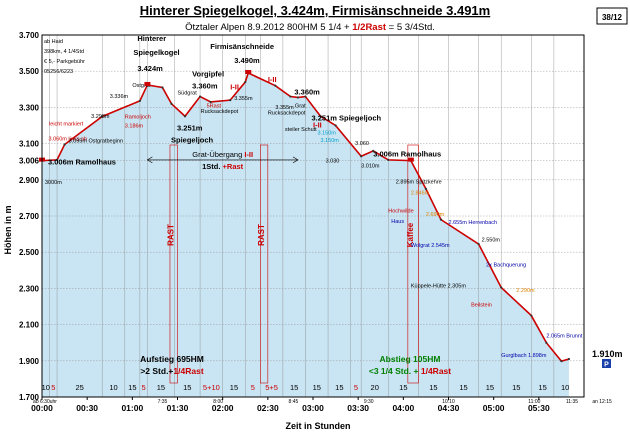 This screenshot has height=440, width=630. I want to click on grat-label-text: Grat-Übergang, so click(218, 154).